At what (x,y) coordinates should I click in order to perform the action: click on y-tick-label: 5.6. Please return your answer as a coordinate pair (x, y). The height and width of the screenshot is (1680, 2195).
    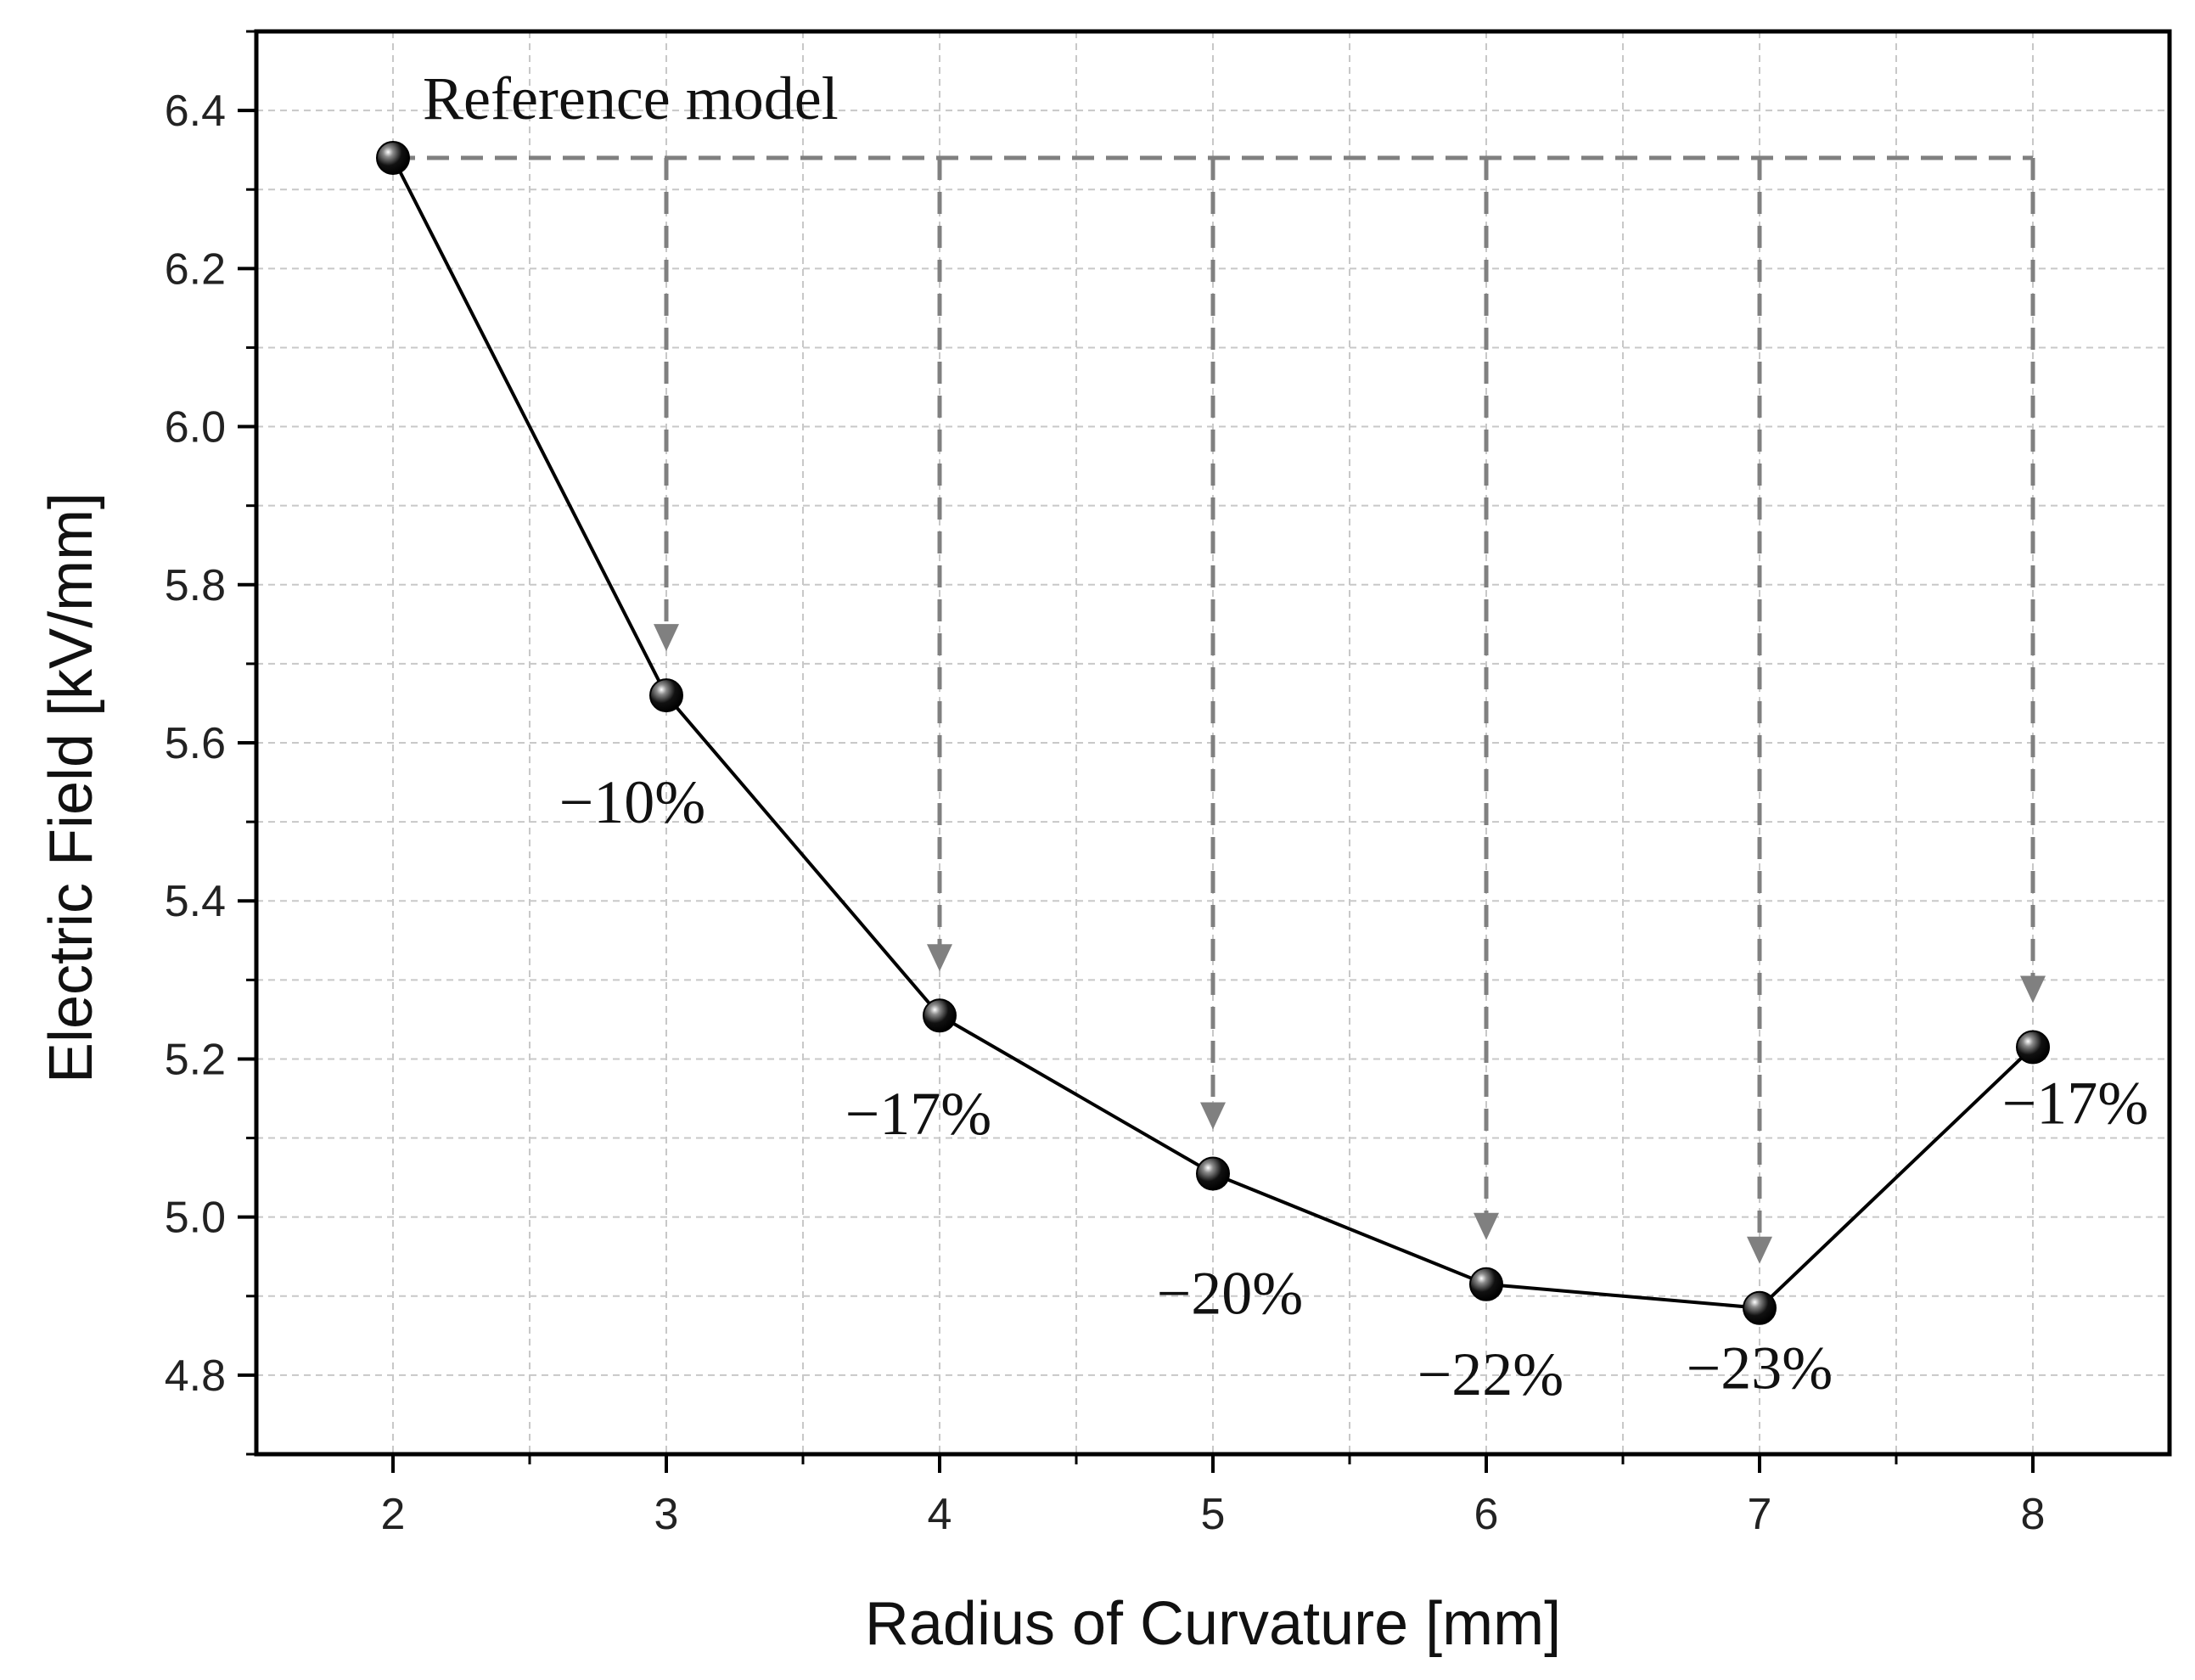
    Looking at the image, I should click on (196, 743).